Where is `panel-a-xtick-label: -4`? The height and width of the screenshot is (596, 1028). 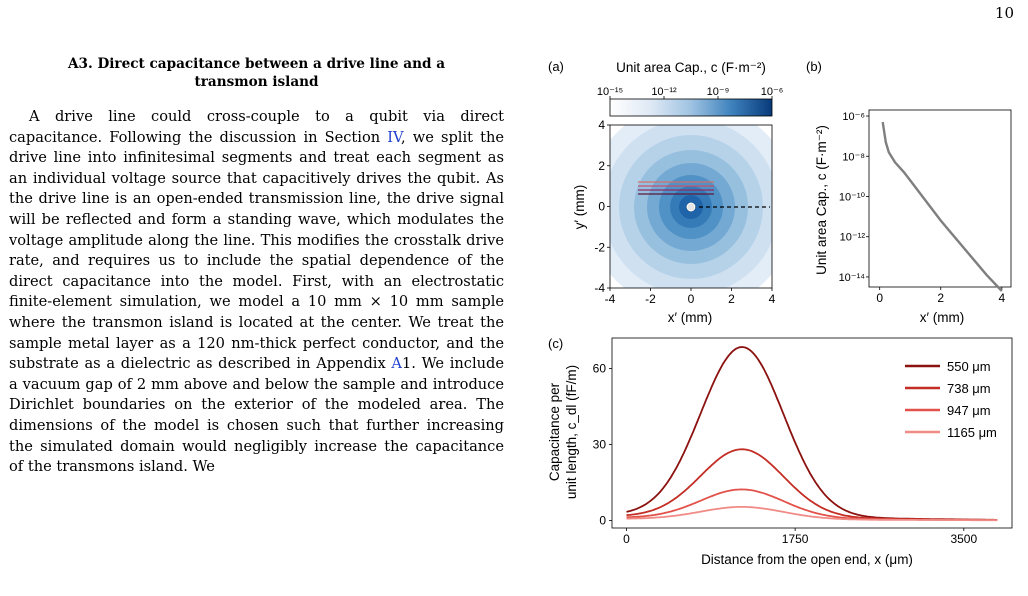 panel-a-xtick-label: -4 is located at coordinates (610, 299).